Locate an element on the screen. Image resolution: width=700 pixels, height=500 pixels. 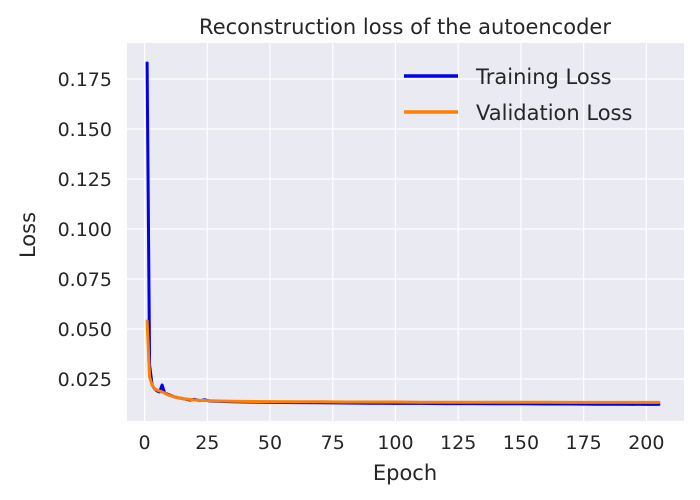
x-tick-label: 50 is located at coordinates (270, 443).